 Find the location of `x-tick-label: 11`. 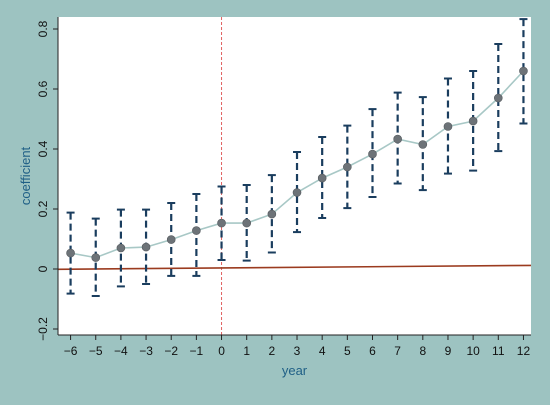

x-tick-label: 11 is located at coordinates (498, 351).